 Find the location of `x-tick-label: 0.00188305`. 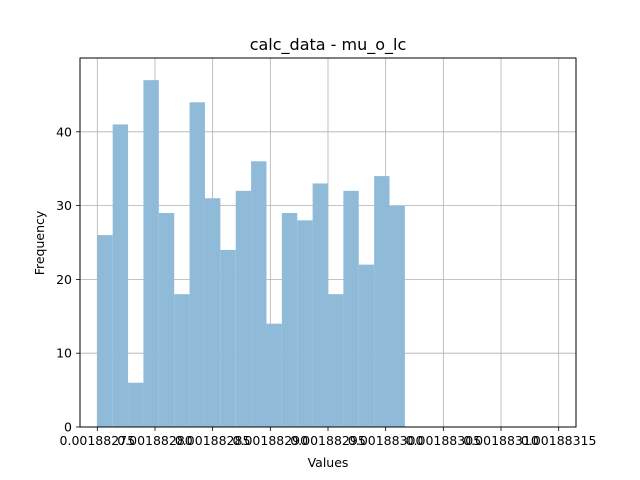

x-tick-label: 0.00188305 is located at coordinates (444, 440).